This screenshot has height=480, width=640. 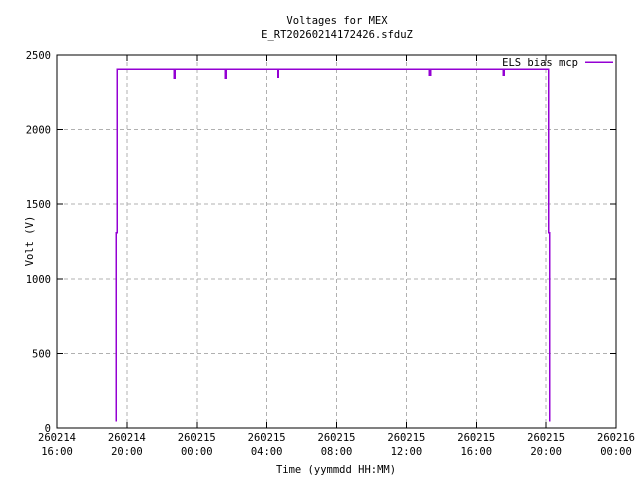 I want to click on x-tick-label-time: 04:00, so click(x=267, y=452).